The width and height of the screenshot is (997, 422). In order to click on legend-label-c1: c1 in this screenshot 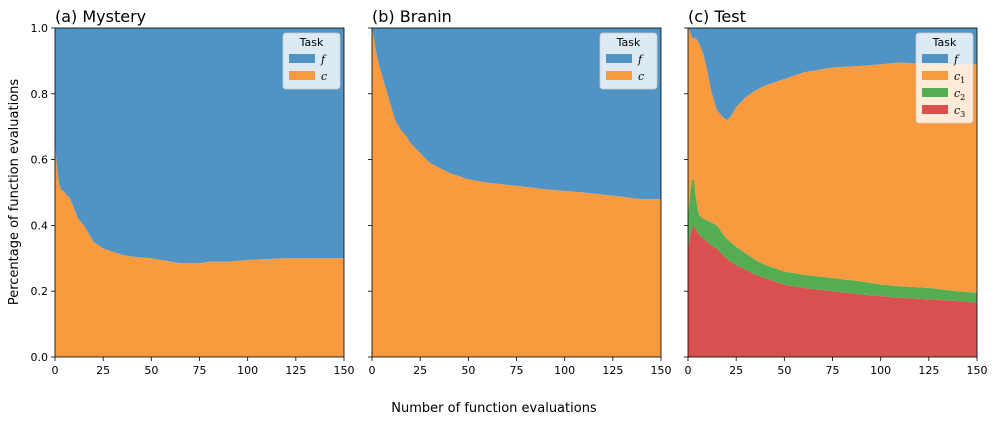, I will do `click(959, 77)`.